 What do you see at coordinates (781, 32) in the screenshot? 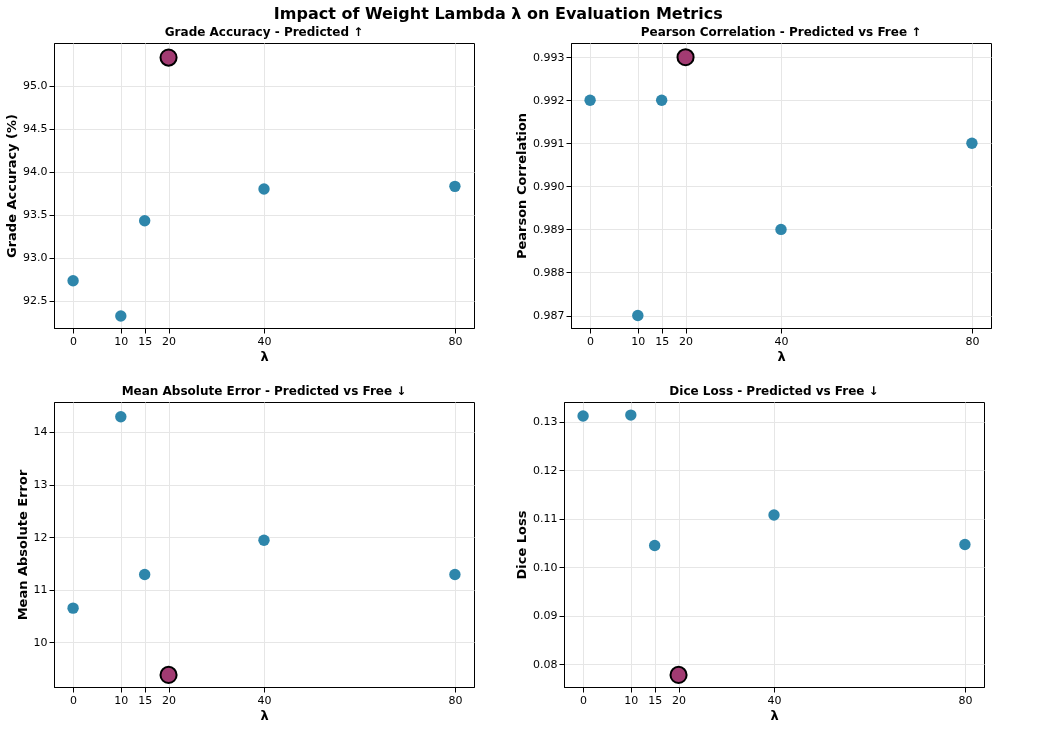
I see `chart-title: Pearson Correlation - Predicted vs Free ↑` at bounding box center [781, 32].